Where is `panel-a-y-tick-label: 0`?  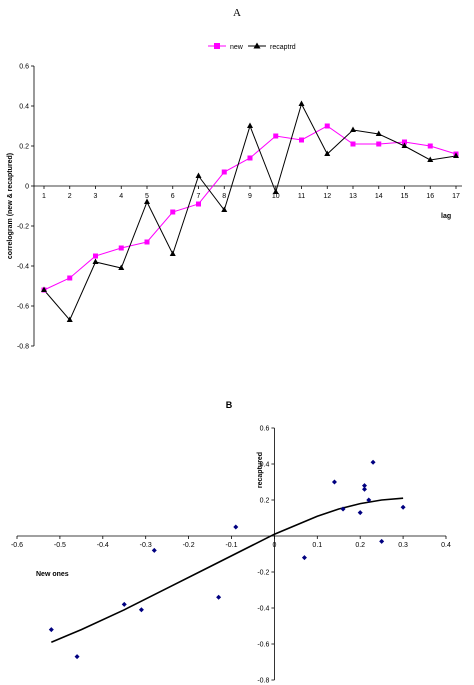 panel-a-y-tick-label: 0 is located at coordinates (27, 187).